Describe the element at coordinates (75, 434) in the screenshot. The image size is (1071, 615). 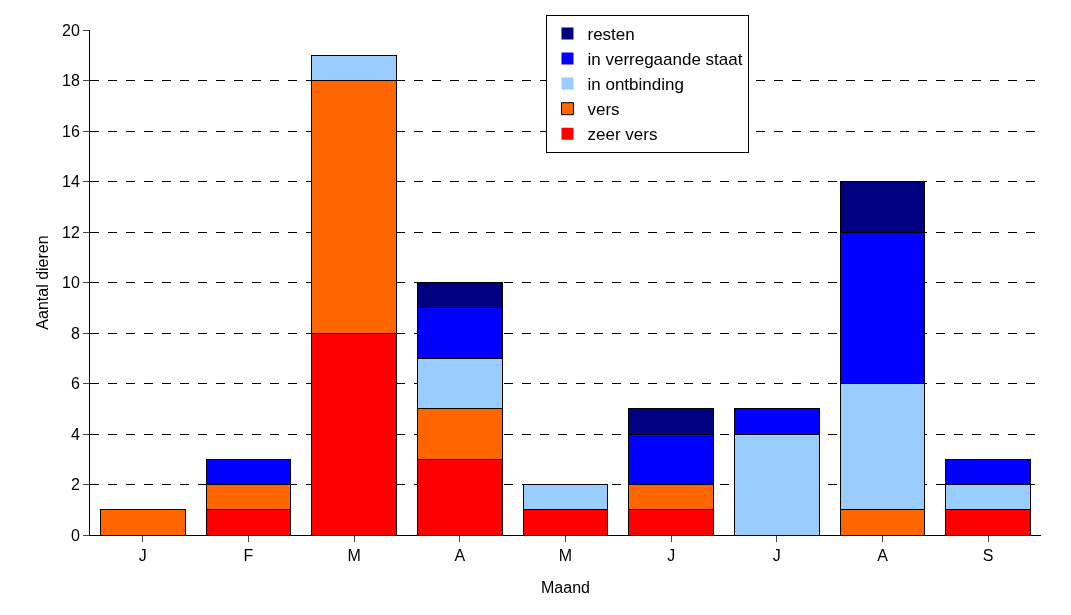
I see `y-tick-label: 4` at that location.